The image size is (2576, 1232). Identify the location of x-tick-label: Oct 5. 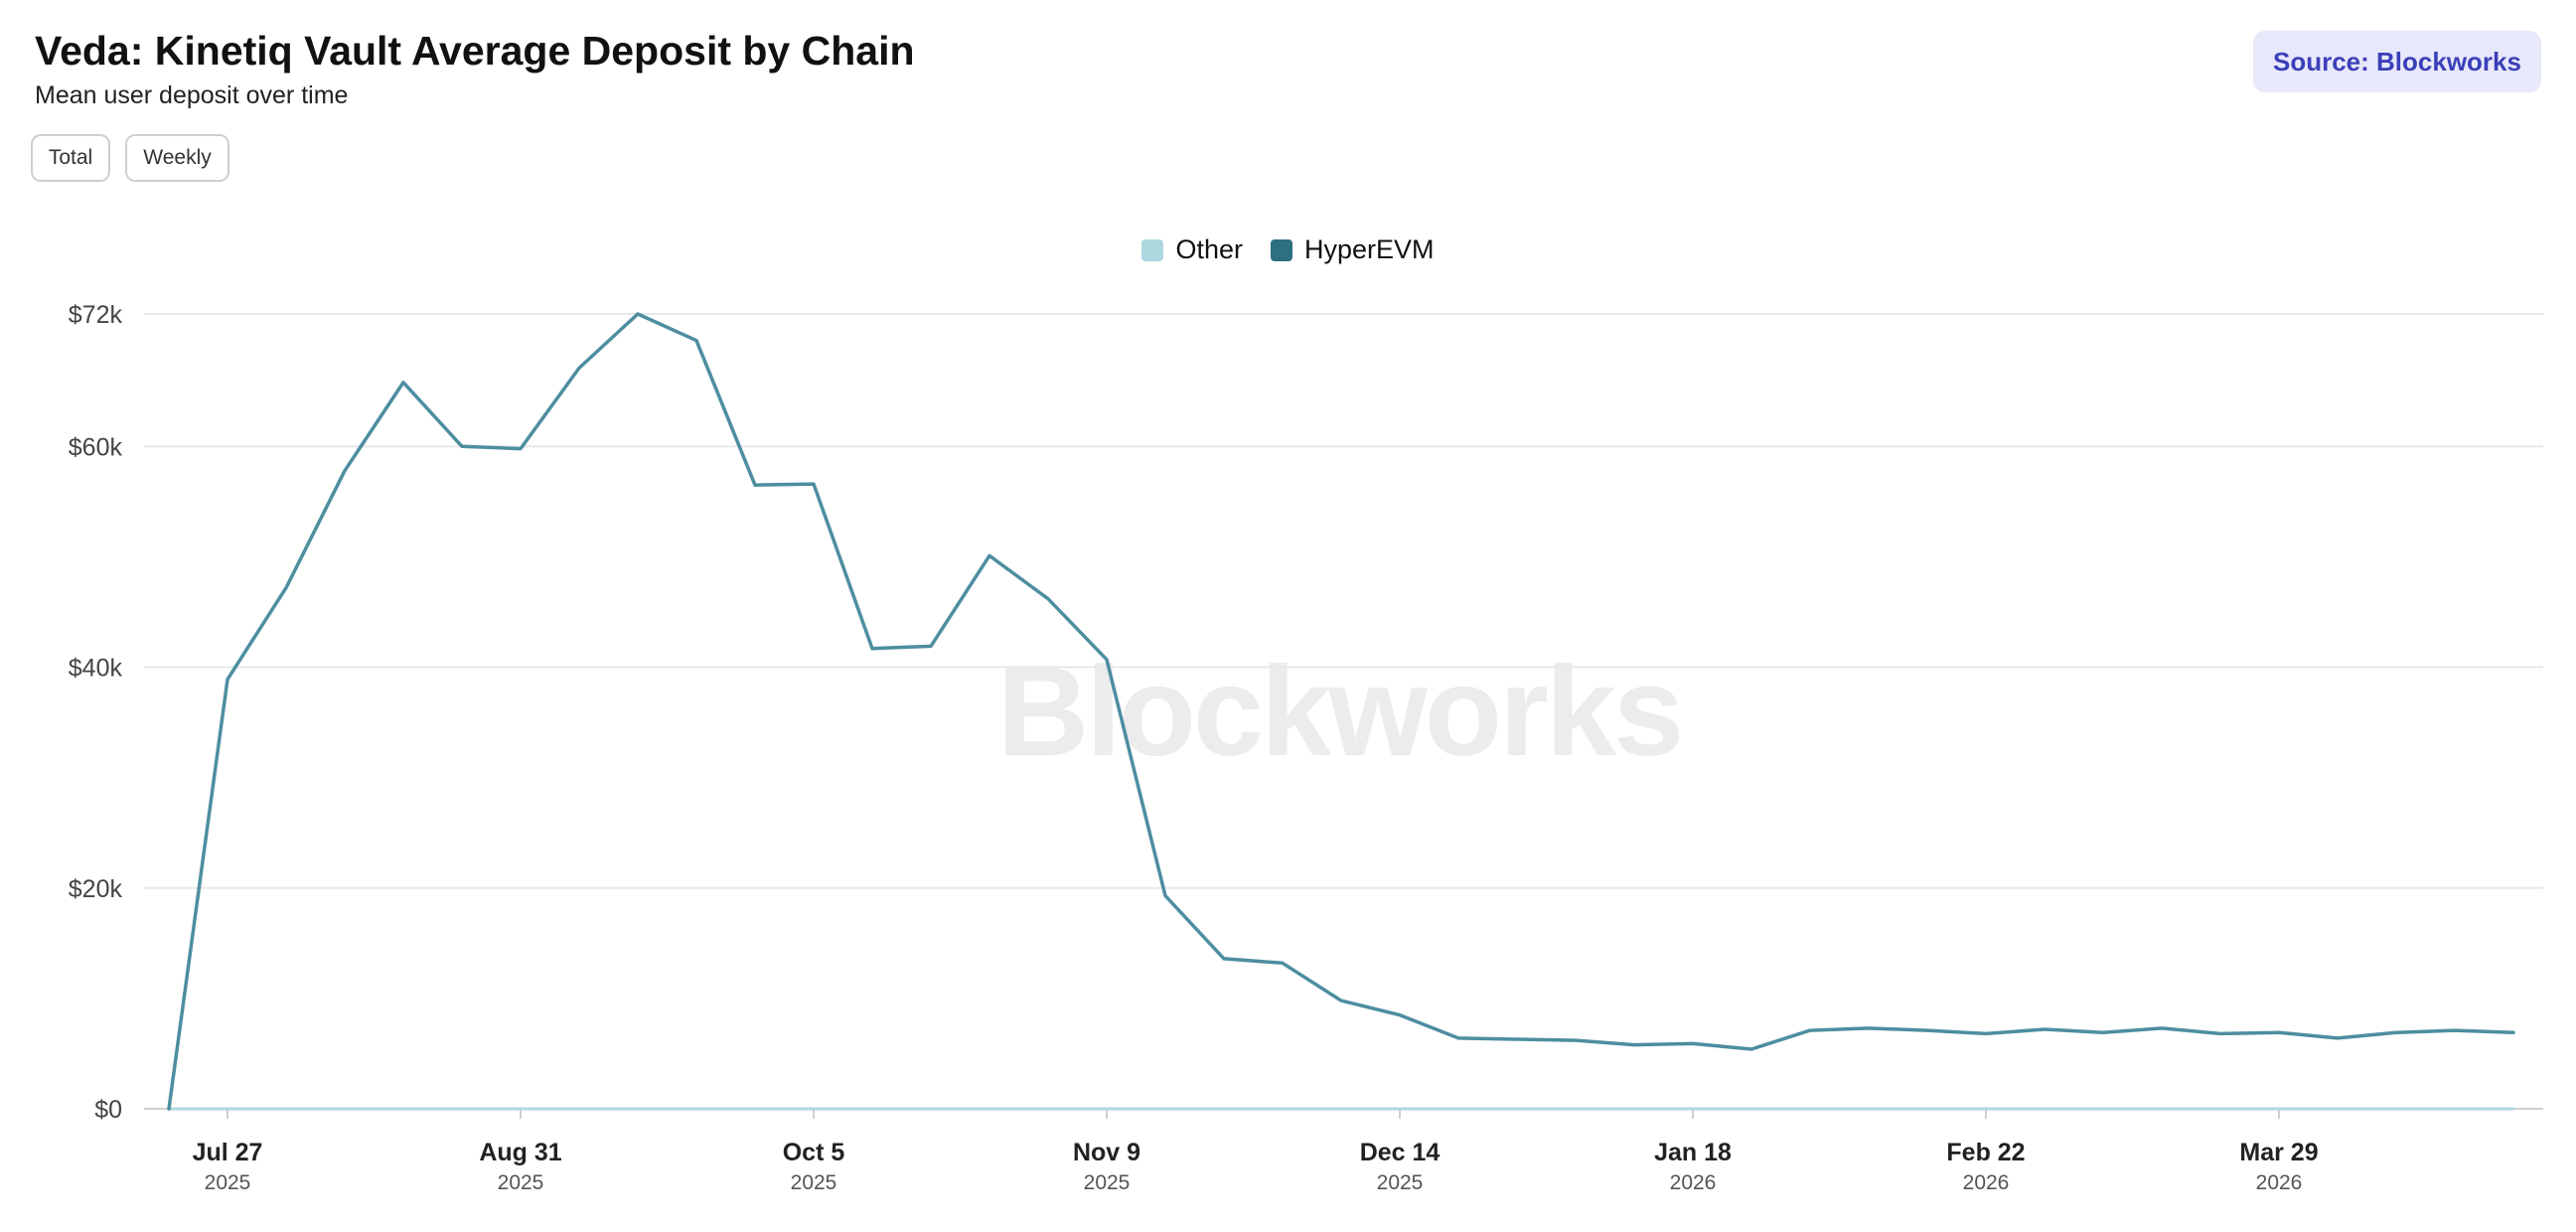
(814, 1152).